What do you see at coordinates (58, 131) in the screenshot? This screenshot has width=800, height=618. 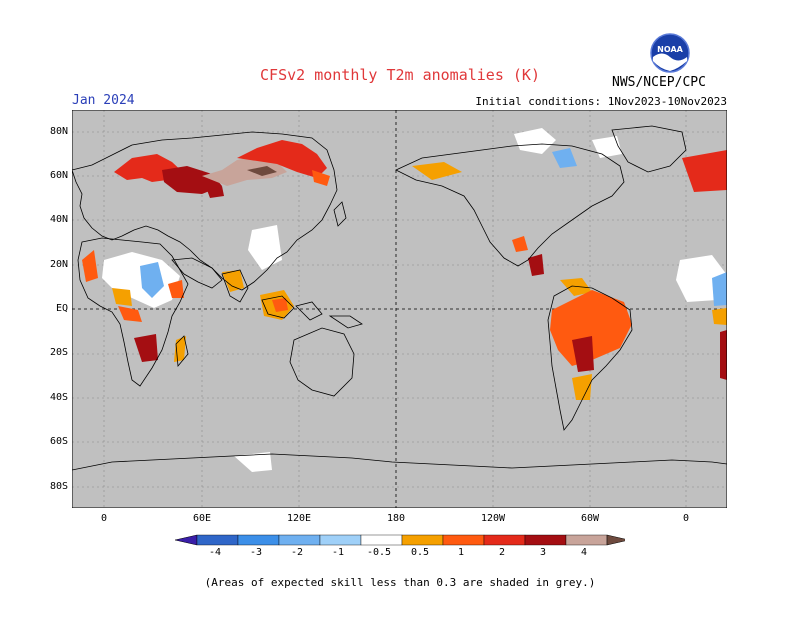 I see `lat-label: 80N` at bounding box center [58, 131].